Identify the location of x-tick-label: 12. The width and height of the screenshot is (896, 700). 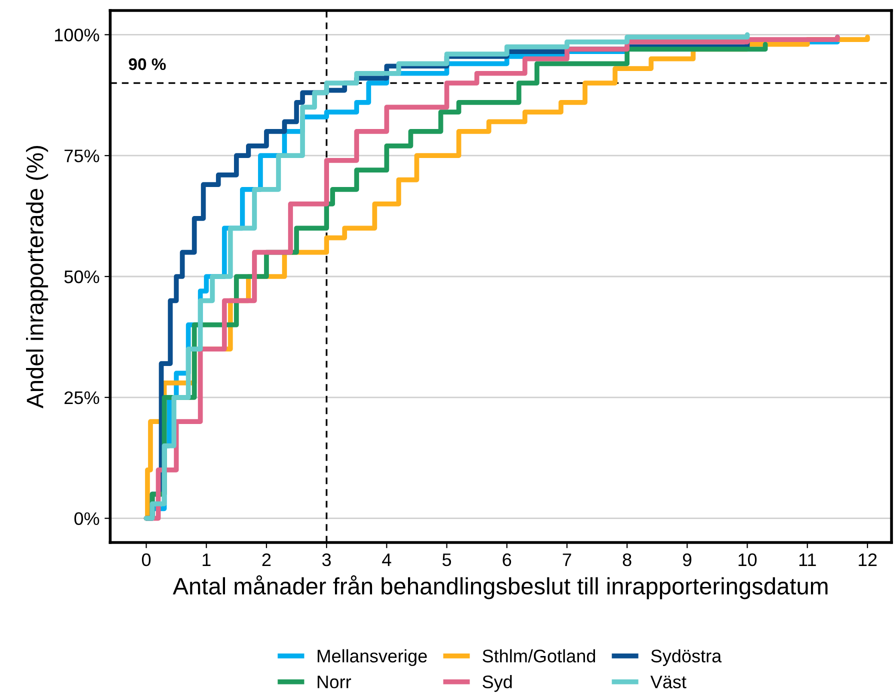
(867, 559).